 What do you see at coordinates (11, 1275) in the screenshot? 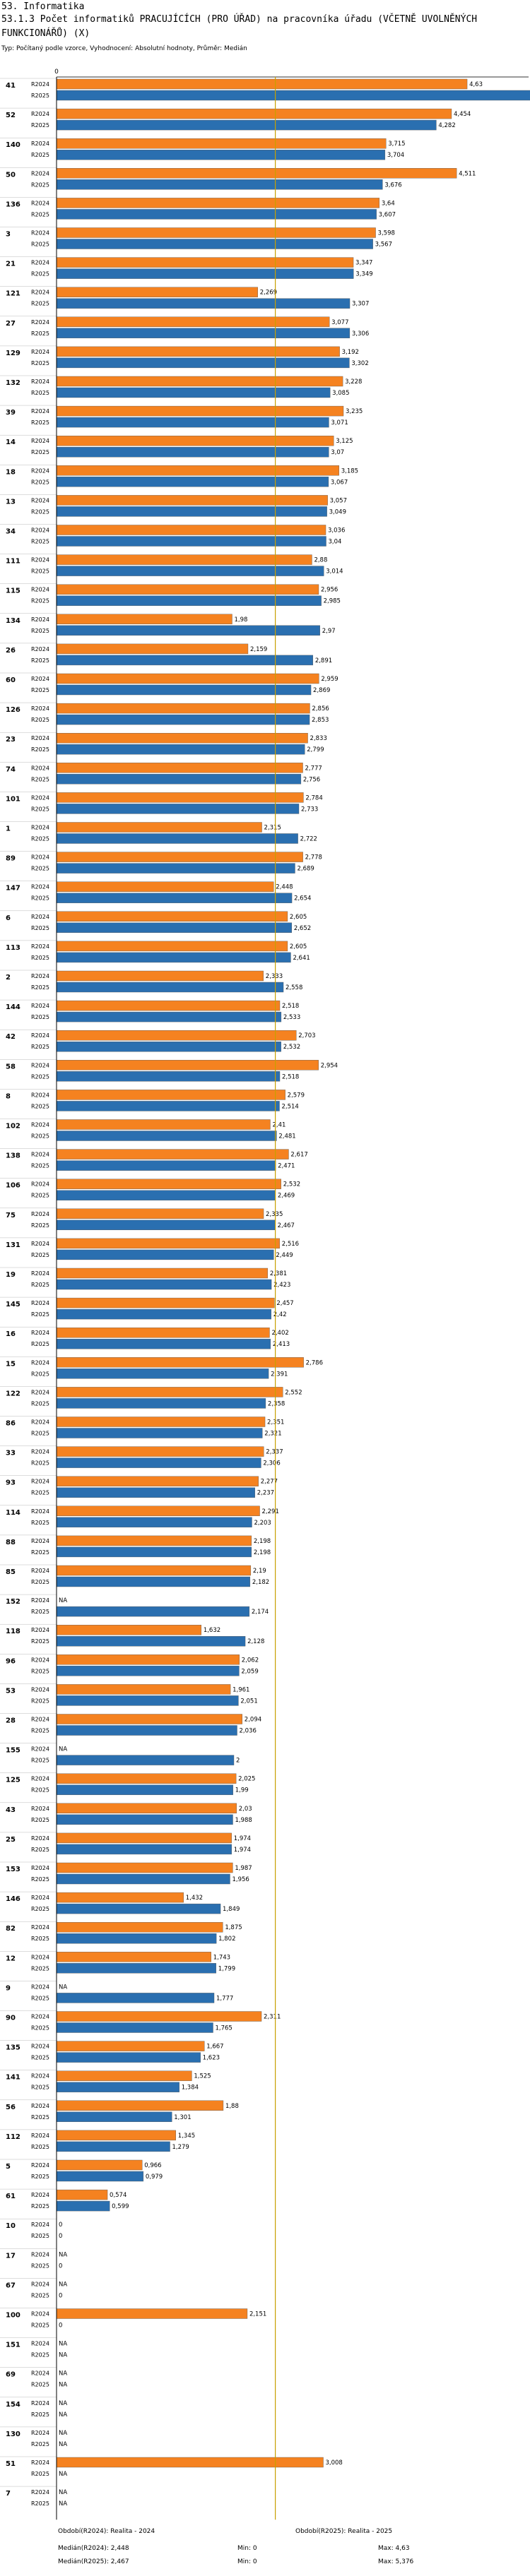
I see `entity-label: 19` at bounding box center [11, 1275].